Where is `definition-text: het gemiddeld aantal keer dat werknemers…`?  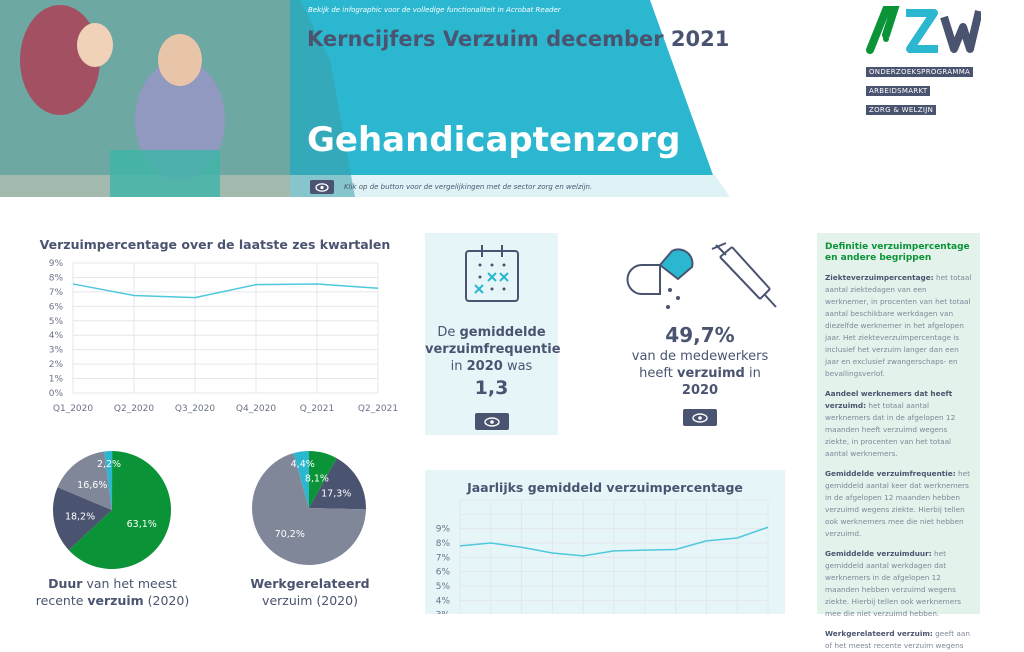 definition-text: het gemiddeld aantal keer dat werknemers… is located at coordinates (897, 503).